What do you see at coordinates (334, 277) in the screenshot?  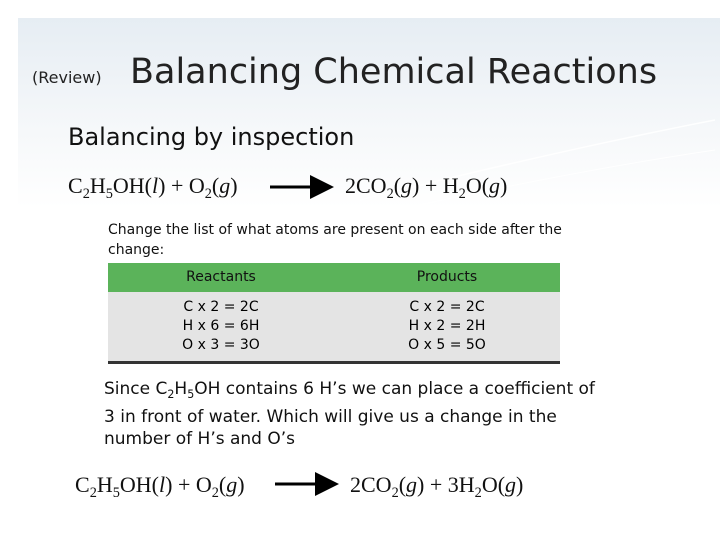 I see `table-header: Reactants Products` at bounding box center [334, 277].